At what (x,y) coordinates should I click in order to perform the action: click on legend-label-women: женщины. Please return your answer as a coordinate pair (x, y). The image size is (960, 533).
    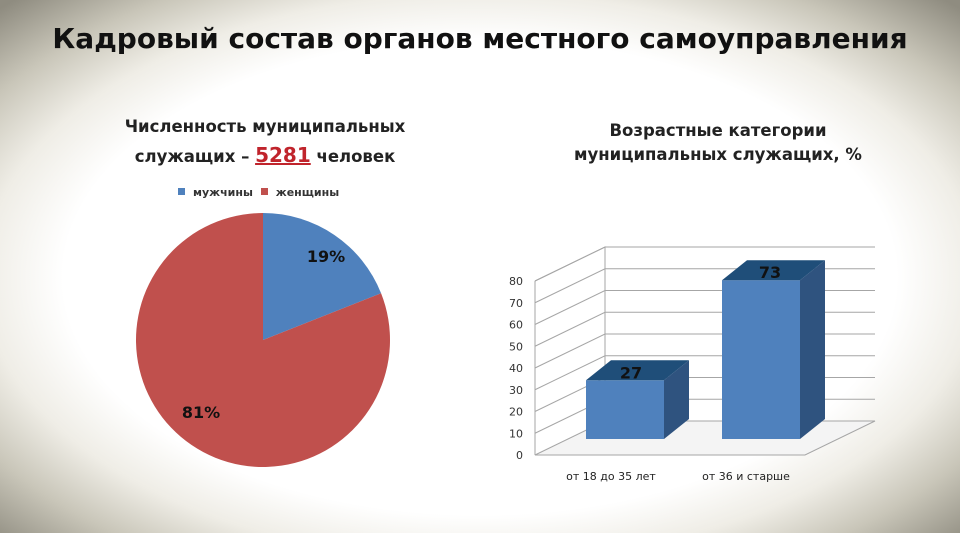
    Looking at the image, I should click on (307, 192).